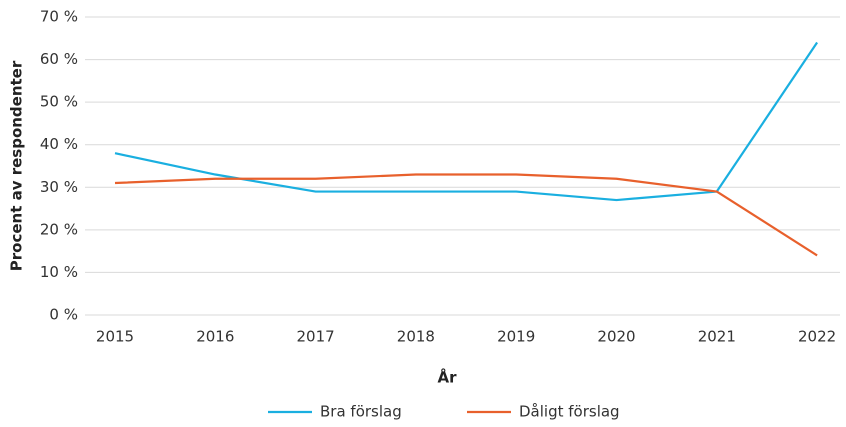  What do you see at coordinates (516, 337) in the screenshot?
I see `x-tick-label: 2019` at bounding box center [516, 337].